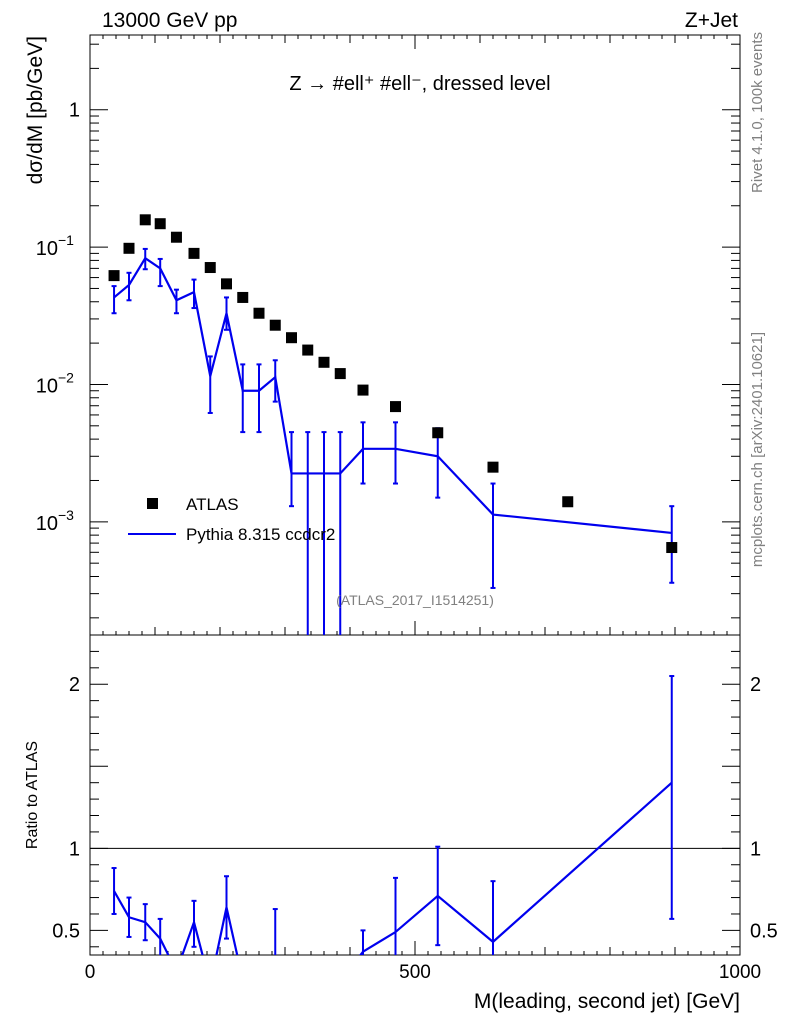 Image resolution: width=786 pixels, height=1024 pixels. I want to click on y-tick-label: 1, so click(74, 111).